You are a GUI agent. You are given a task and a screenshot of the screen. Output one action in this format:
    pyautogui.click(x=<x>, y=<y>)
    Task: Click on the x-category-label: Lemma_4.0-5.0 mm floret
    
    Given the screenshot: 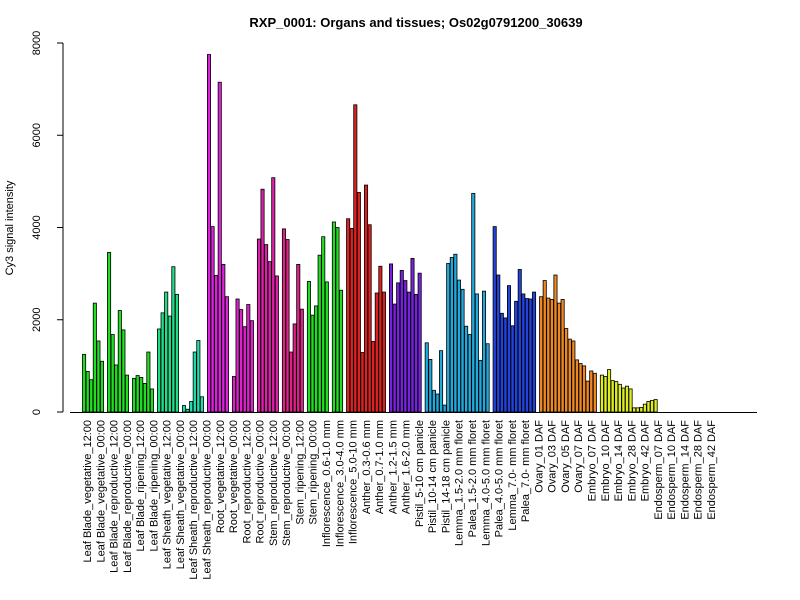 What is the action you would take?
    pyautogui.click(x=486, y=483)
    